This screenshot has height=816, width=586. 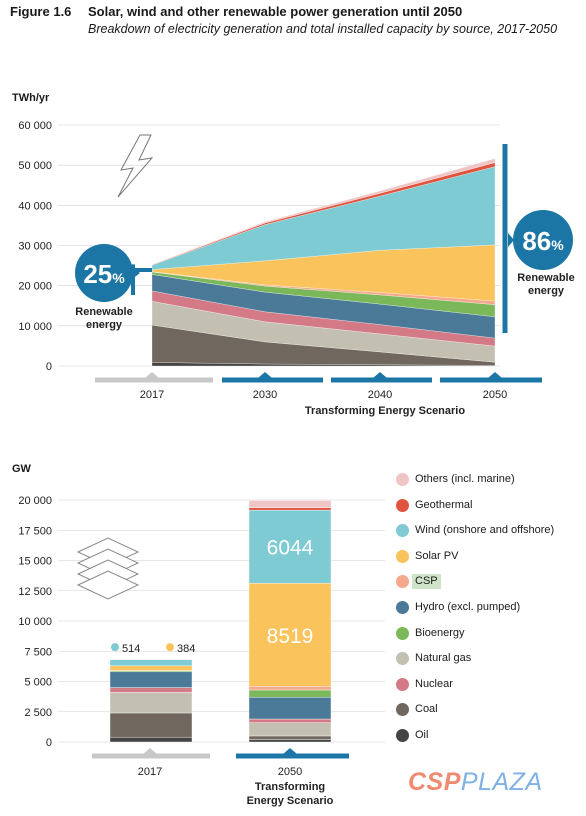 I want to click on bar-segment-2050-coal, so click(x=290, y=737).